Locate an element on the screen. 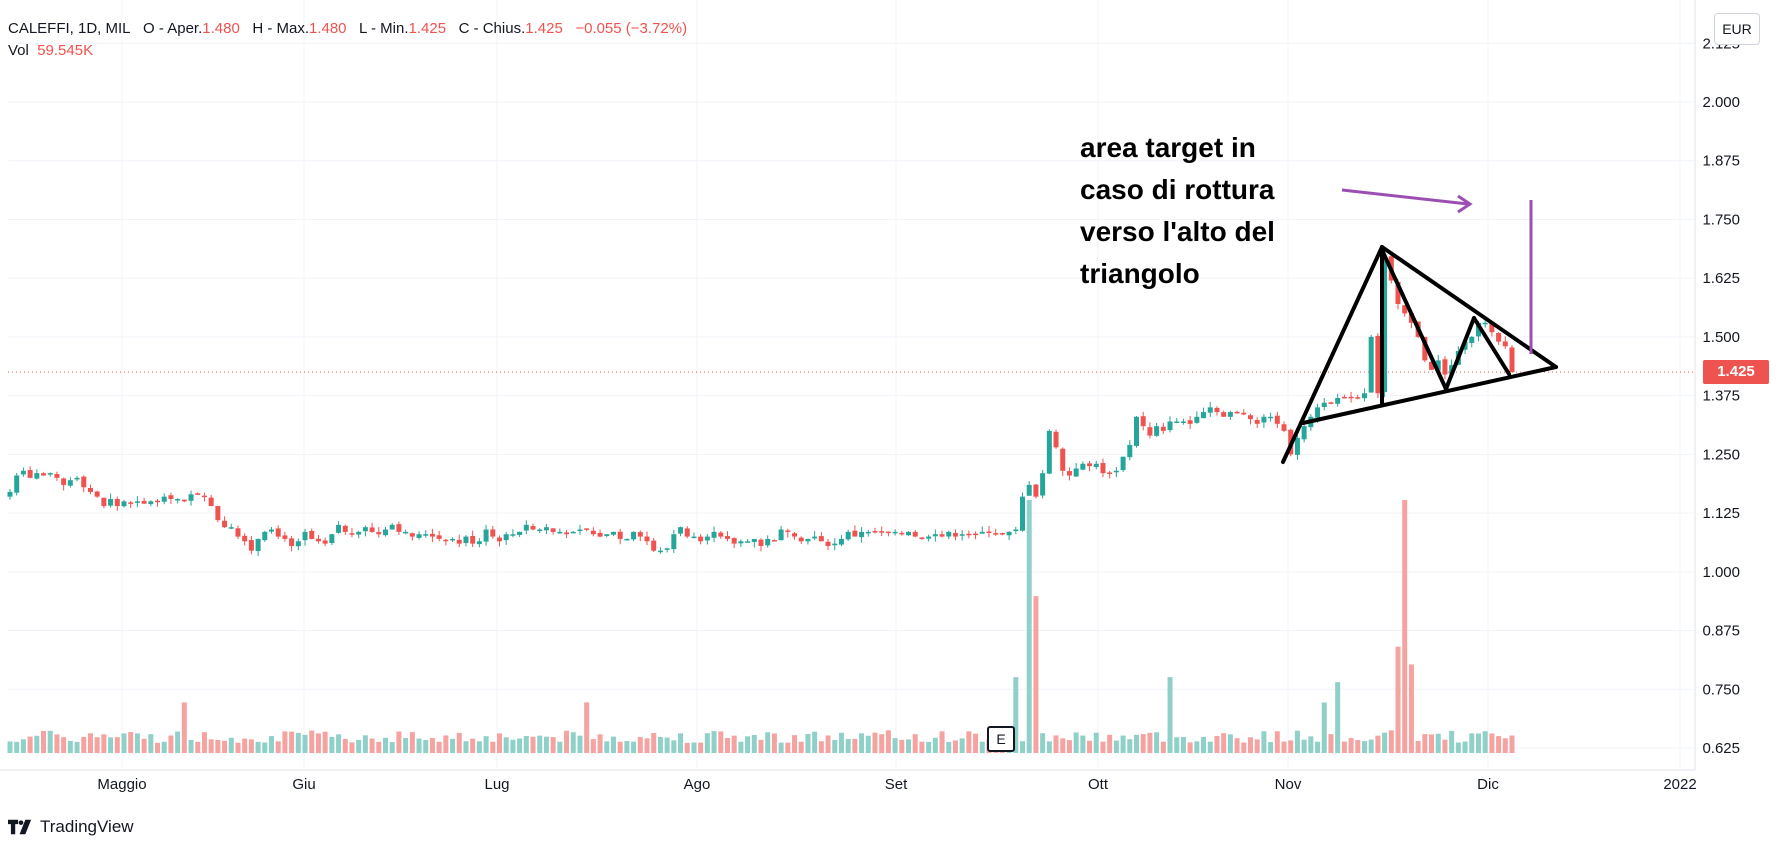 Image resolution: width=1781 pixels, height=842 pixels. triangle-left-edge is located at coordinates (1332, 354).